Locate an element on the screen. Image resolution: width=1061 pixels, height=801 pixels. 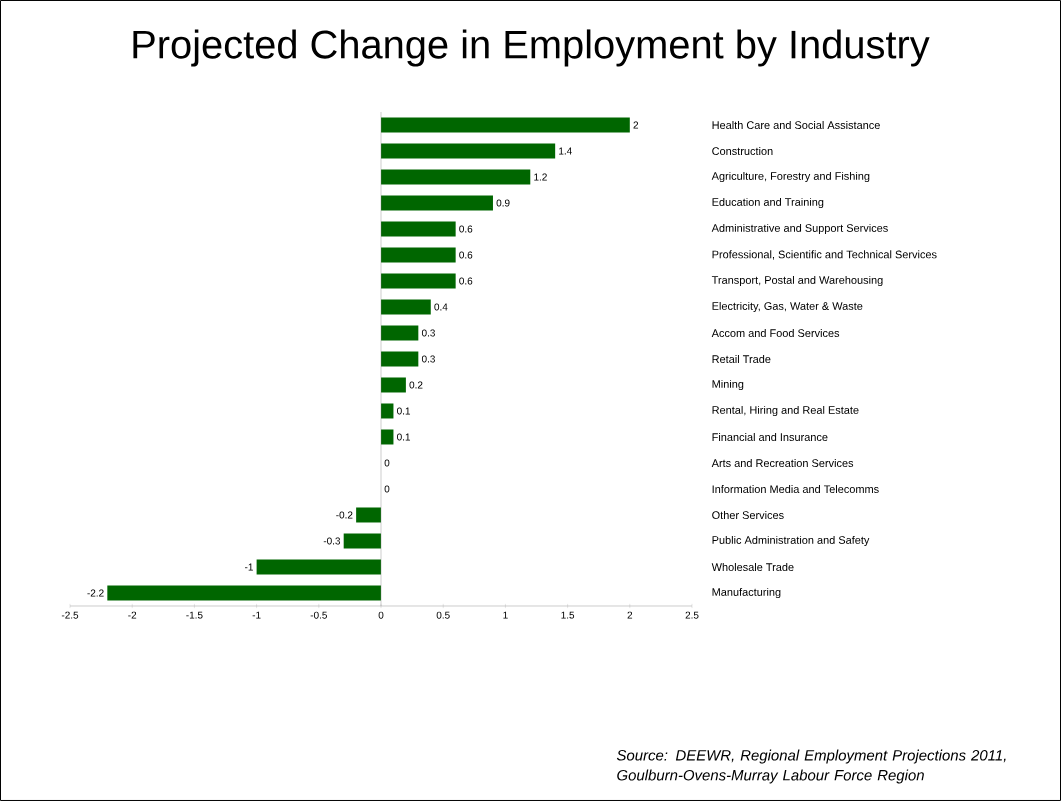
y-tick-label: Health Care and Social Assistance is located at coordinates (796, 125).